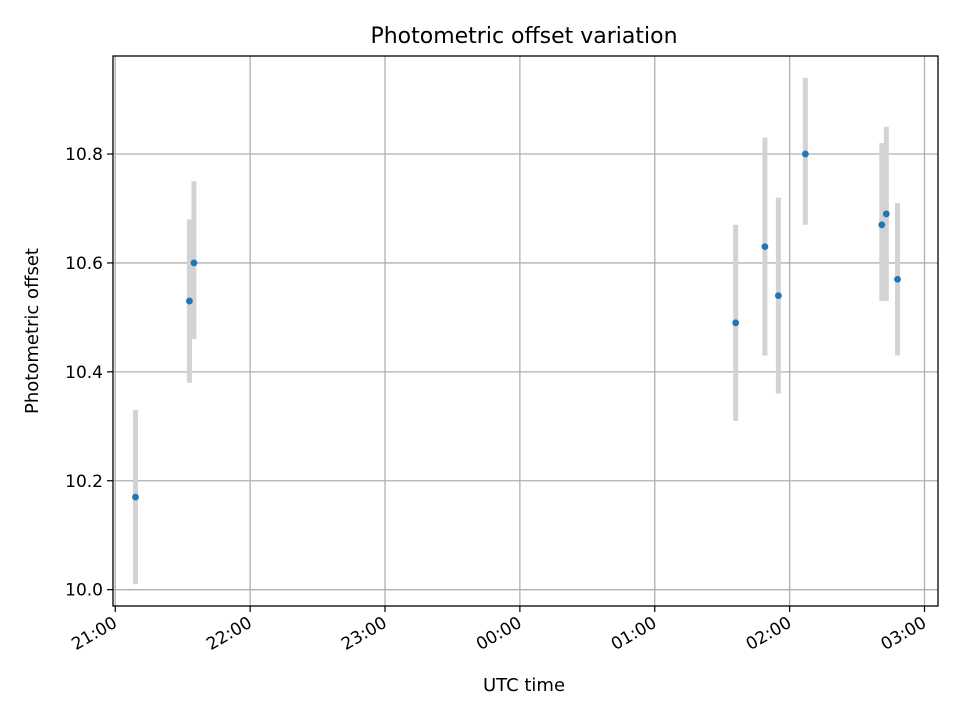  What do you see at coordinates (364, 634) in the screenshot?
I see `x-tick-label-2: 23:00` at bounding box center [364, 634].